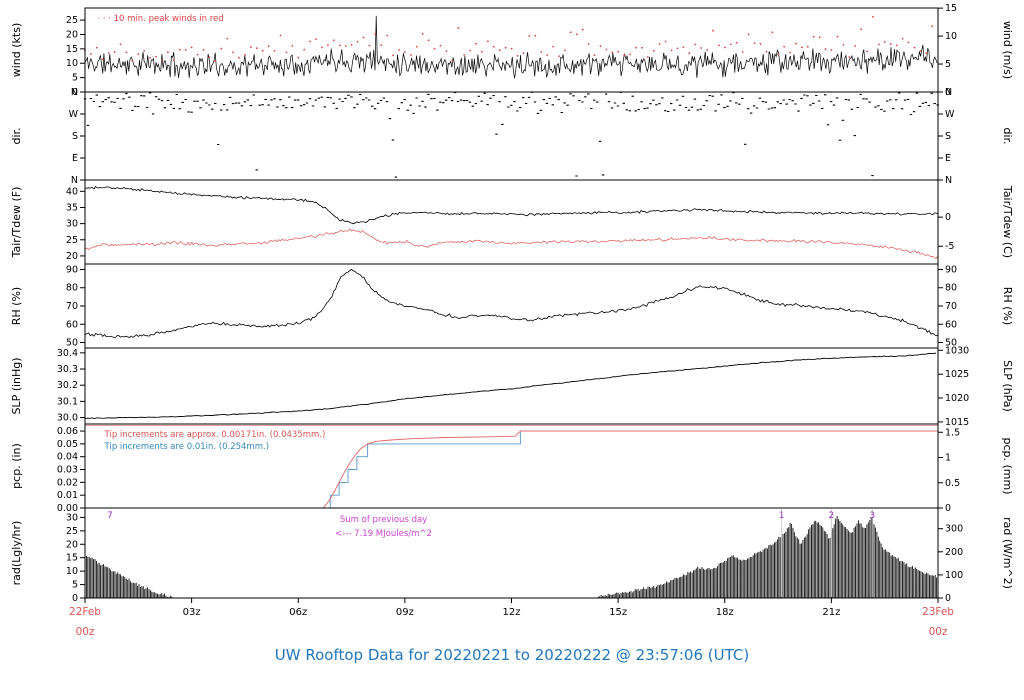 The width and height of the screenshot is (1024, 700). Describe the element at coordinates (72, 517) in the screenshot. I see `tick-label-left: 30` at that location.